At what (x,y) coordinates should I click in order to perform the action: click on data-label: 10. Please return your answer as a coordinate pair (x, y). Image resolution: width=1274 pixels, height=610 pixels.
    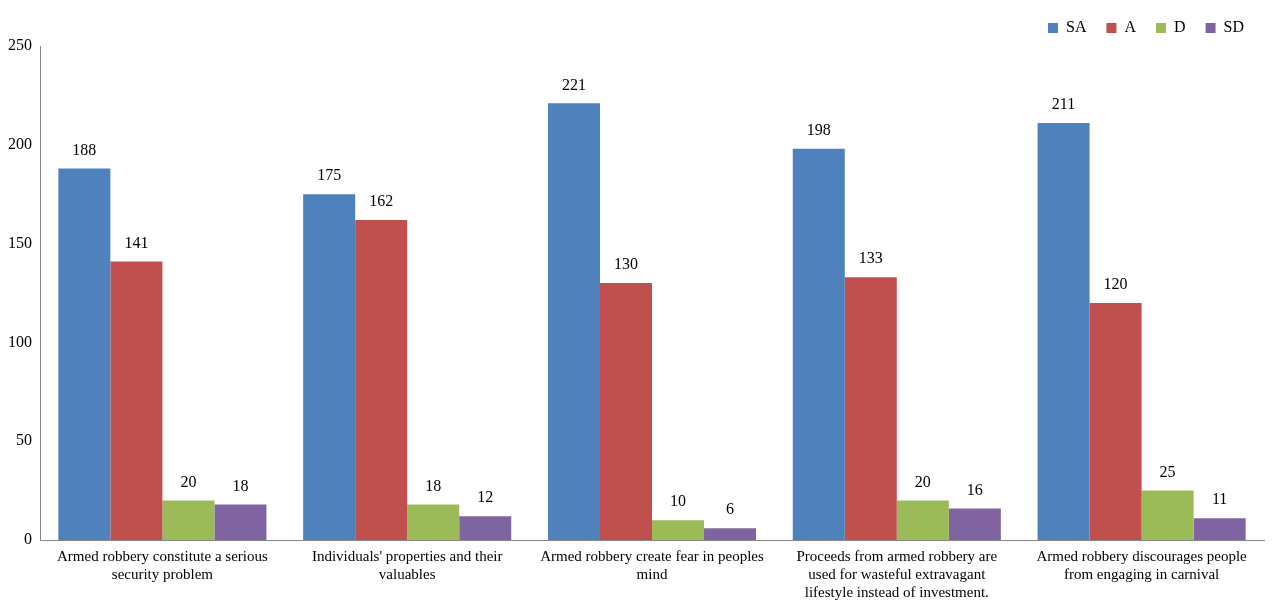
    Looking at the image, I should click on (678, 501).